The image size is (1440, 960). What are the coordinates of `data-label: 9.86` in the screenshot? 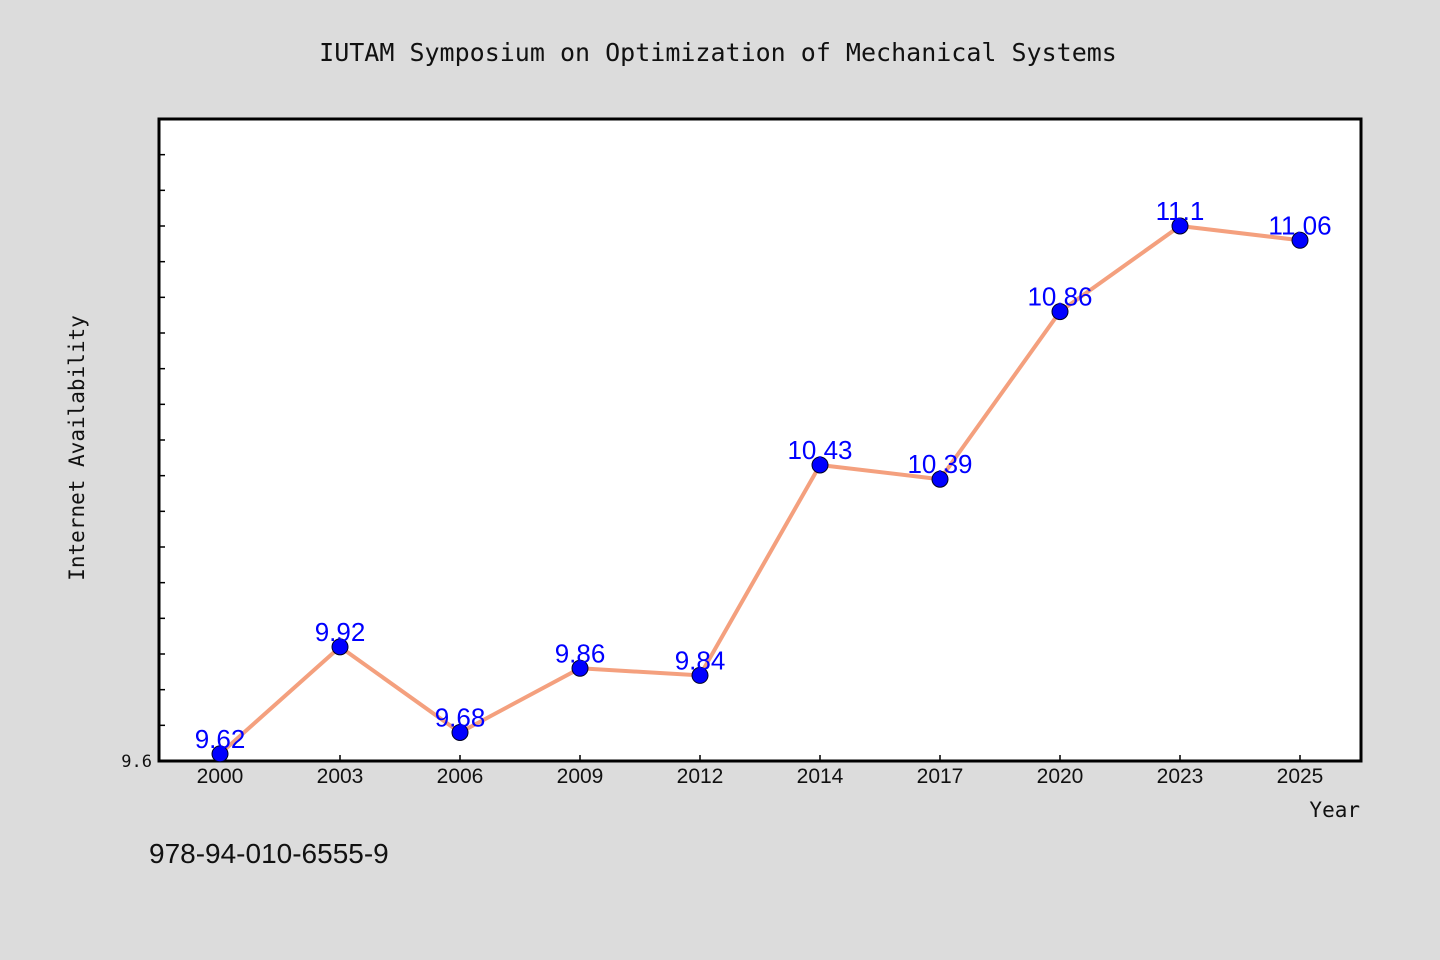 It's located at (580, 653).